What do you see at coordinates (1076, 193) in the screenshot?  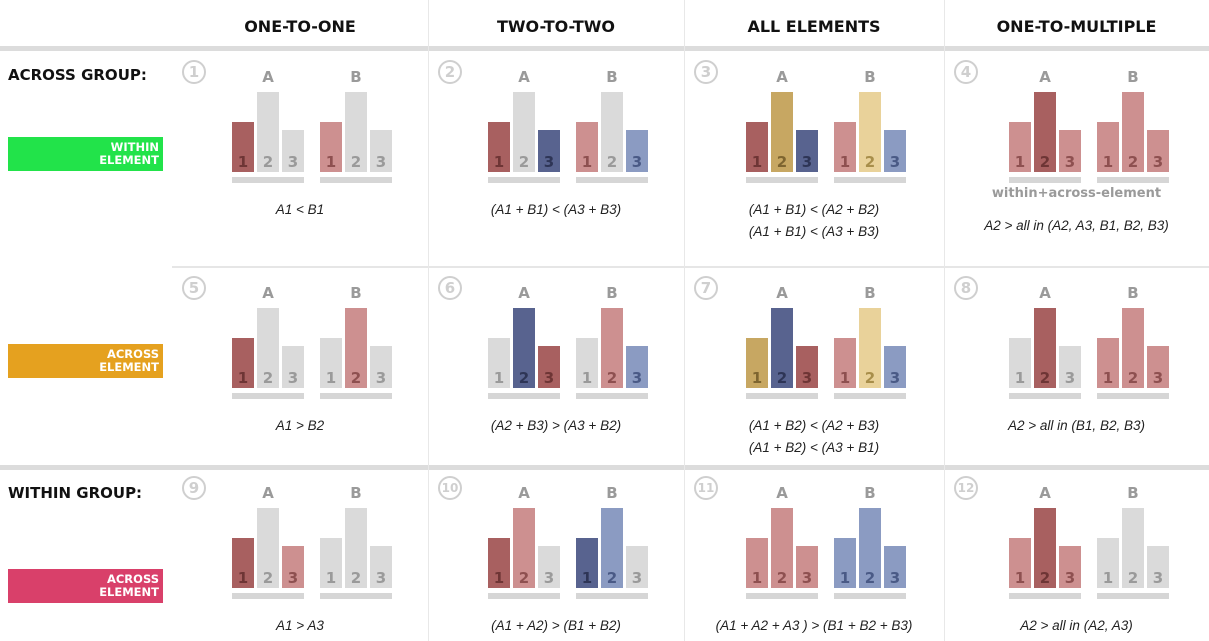 I see `example-note: within+across-element` at bounding box center [1076, 193].